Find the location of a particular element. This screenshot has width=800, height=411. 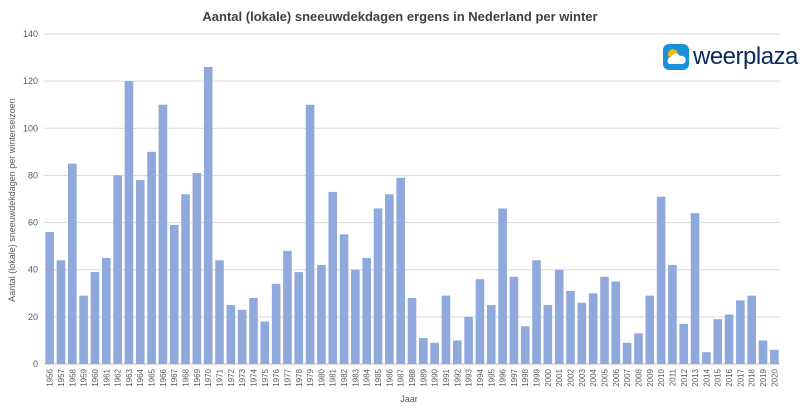

bar-2016 is located at coordinates (729, 339).